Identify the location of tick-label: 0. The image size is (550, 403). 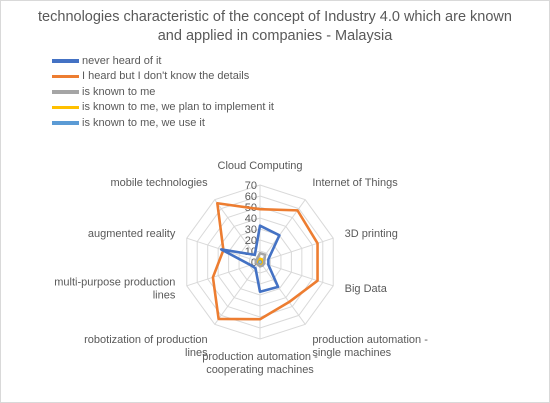
(254, 263).